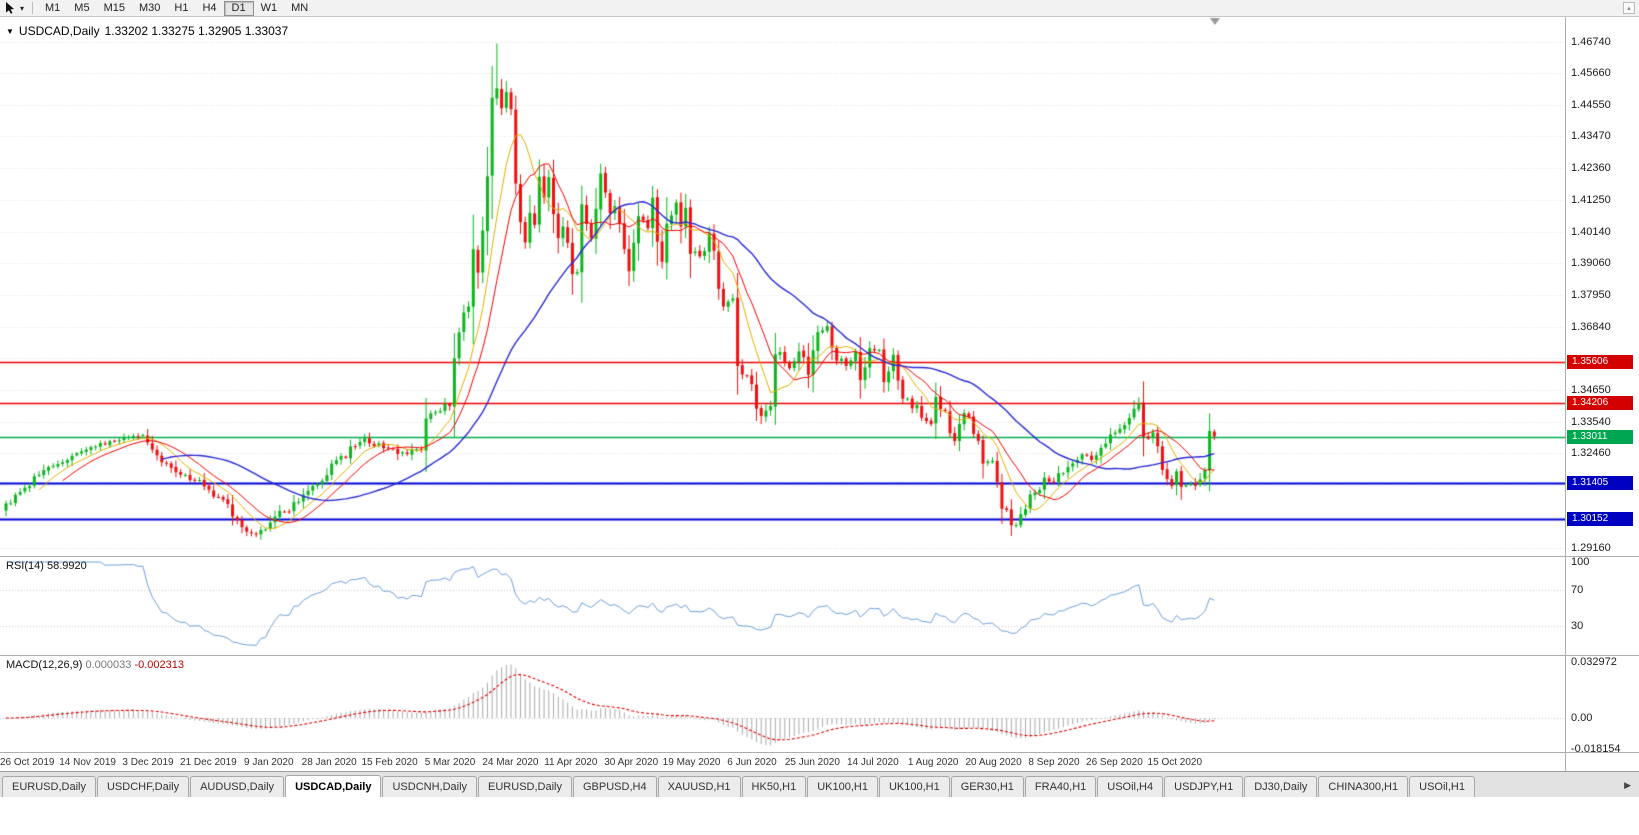 The height and width of the screenshot is (835, 1639). I want to click on macd-axis-label: 0.032972, so click(1594, 662).